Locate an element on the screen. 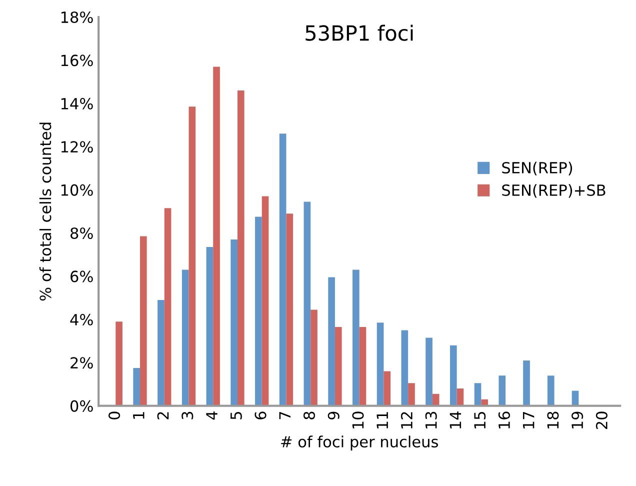 This screenshot has width=636, height=486. x-tick-label: 0 is located at coordinates (114, 416).